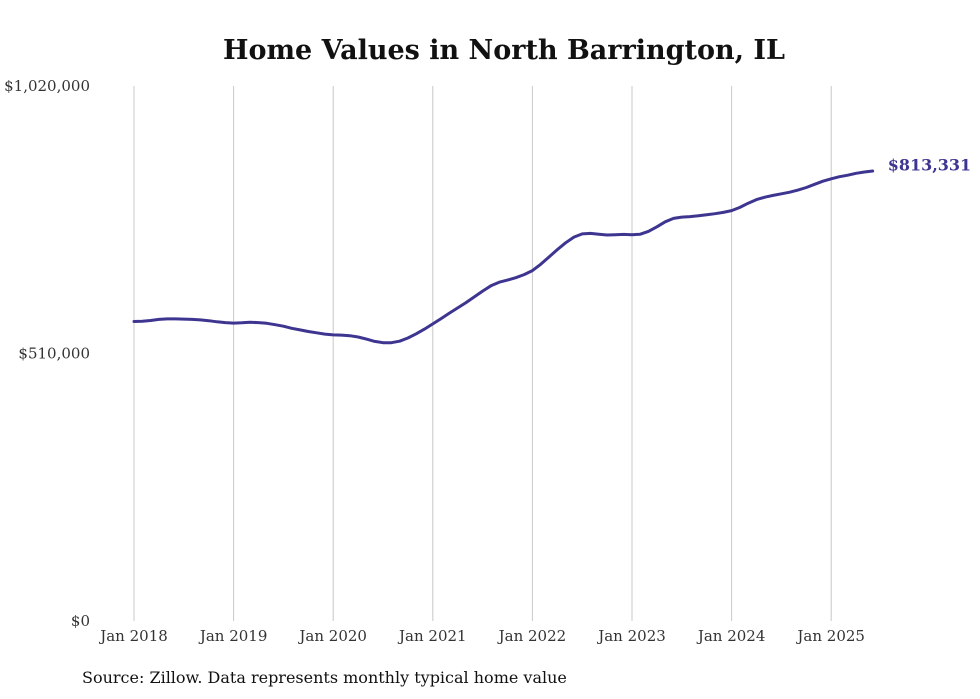  I want to click on x-tick-label: Jan 2021, so click(432, 636).